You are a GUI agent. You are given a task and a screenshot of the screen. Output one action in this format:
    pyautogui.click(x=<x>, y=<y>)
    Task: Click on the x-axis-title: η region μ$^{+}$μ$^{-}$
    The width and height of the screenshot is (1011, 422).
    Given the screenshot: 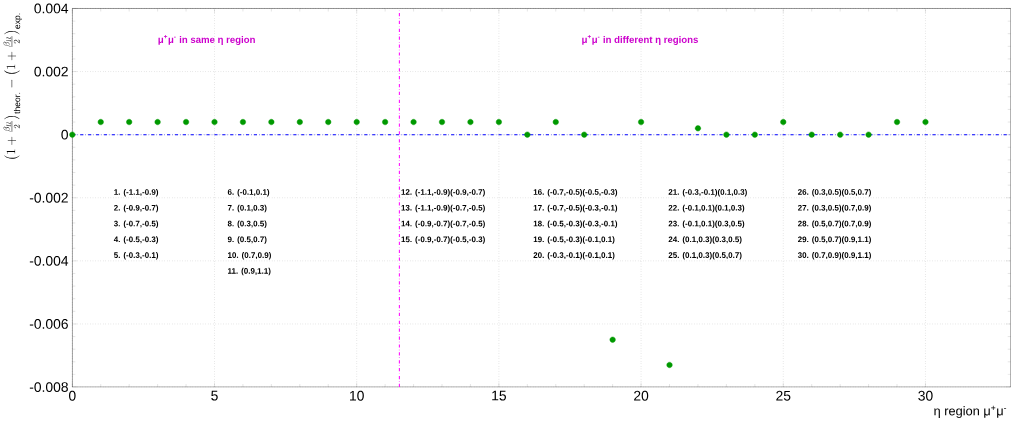 What is the action you would take?
    pyautogui.click(x=970, y=412)
    